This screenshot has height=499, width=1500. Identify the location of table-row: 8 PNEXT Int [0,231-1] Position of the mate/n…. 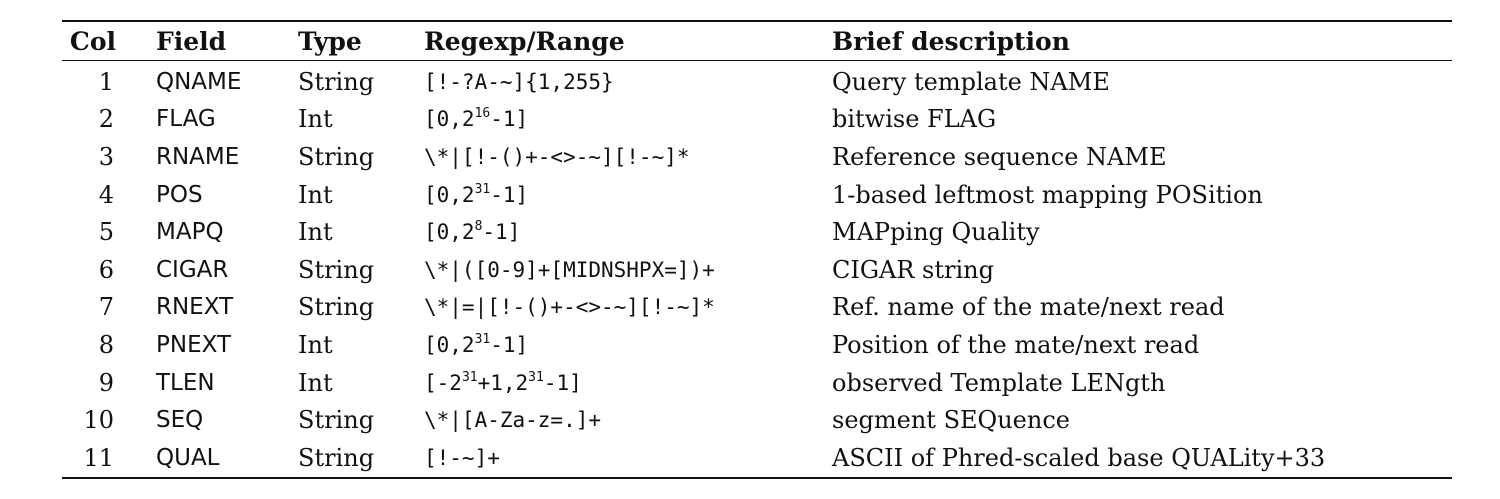
(757, 345).